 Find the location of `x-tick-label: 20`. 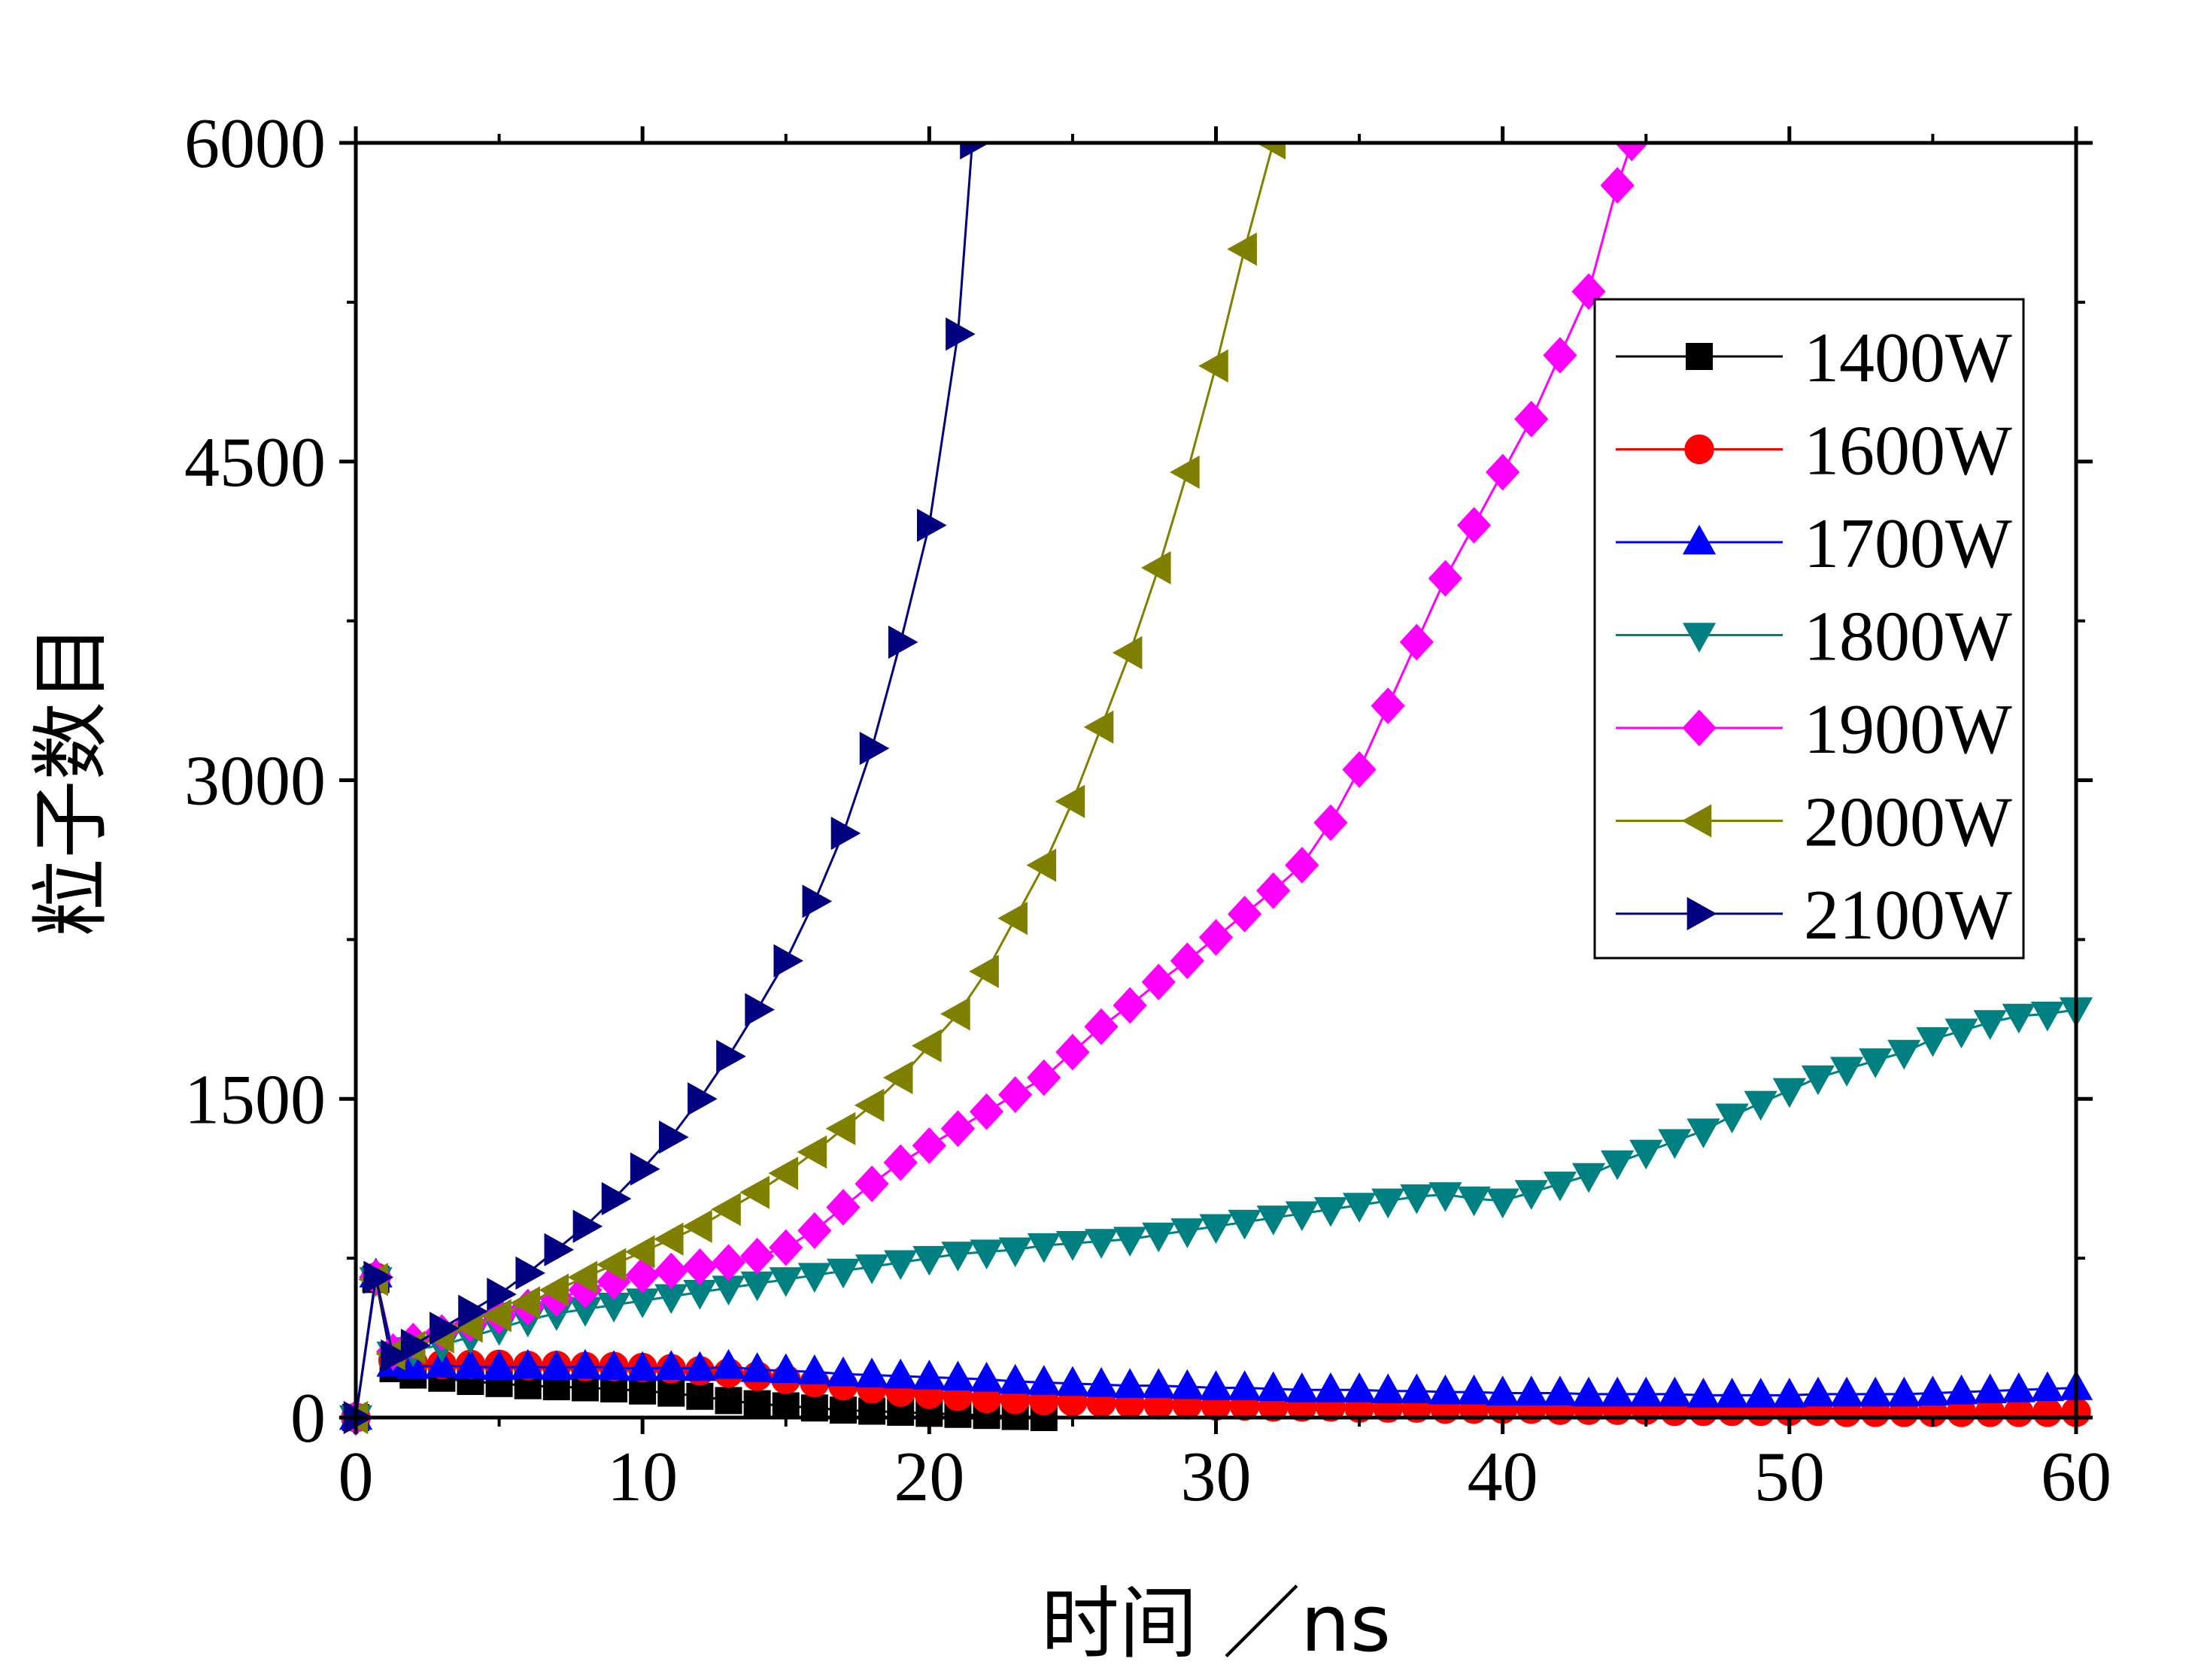

x-tick-label: 20 is located at coordinates (929, 1477).